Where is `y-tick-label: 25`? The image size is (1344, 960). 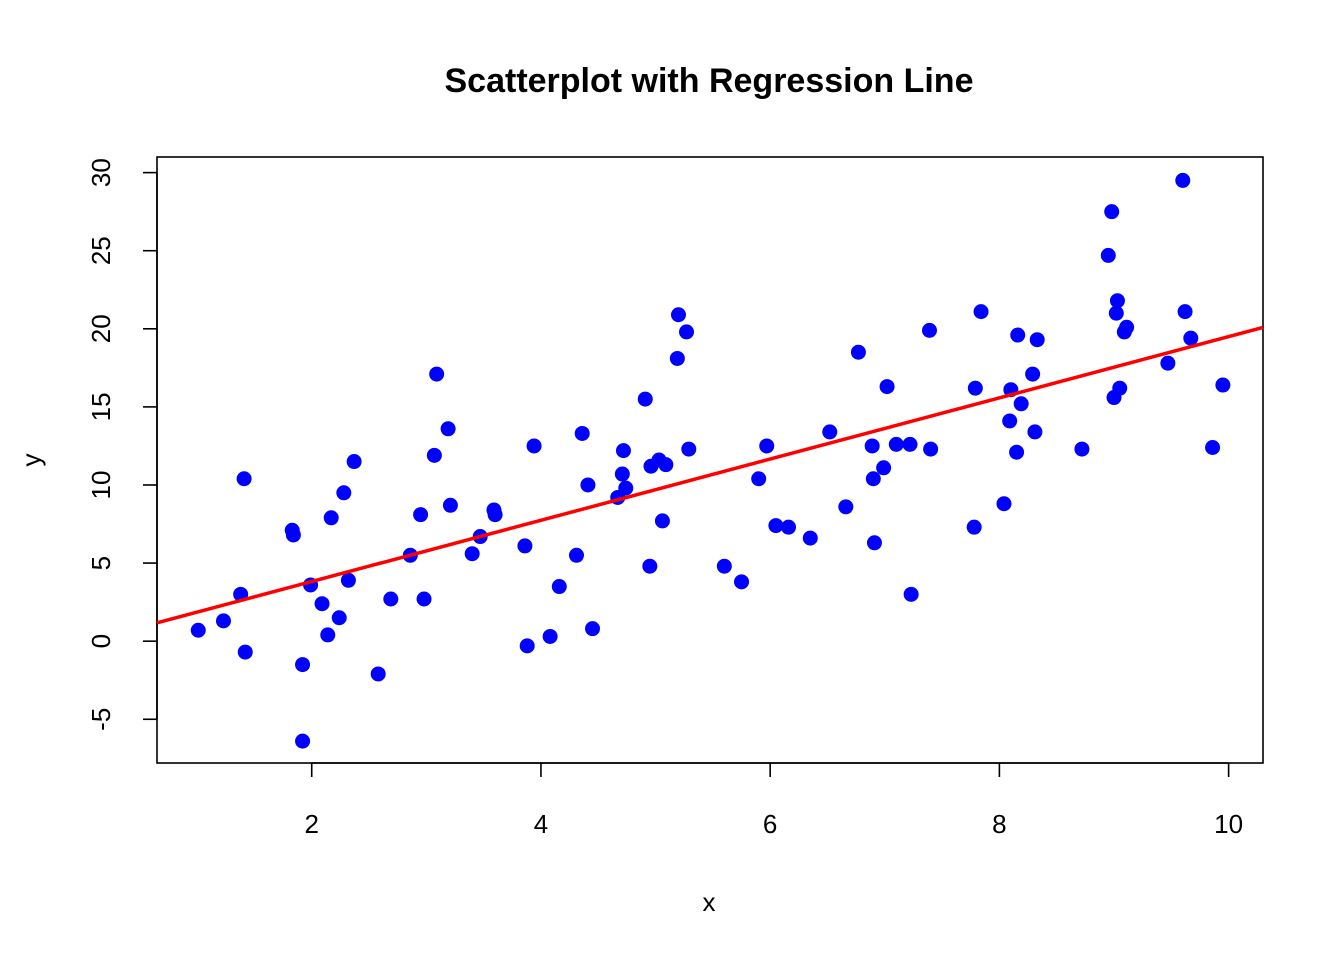
y-tick-label: 25 is located at coordinates (101, 250).